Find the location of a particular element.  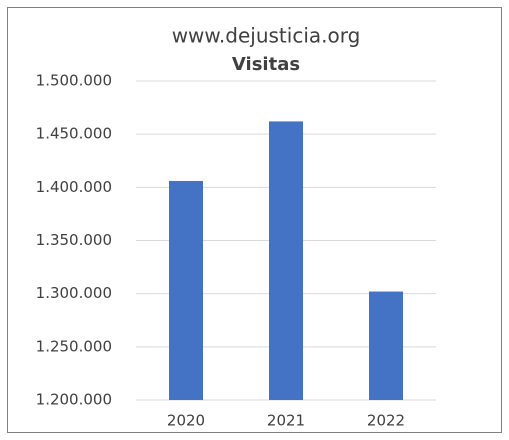

y-tick-label: 1.300.000 is located at coordinates (74, 293).